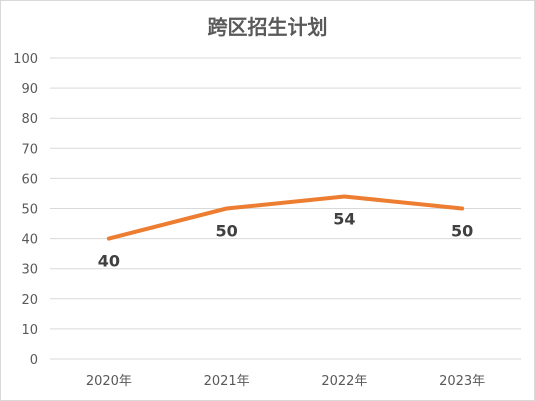 Image resolution: width=535 pixels, height=401 pixels. I want to click on series-line, so click(285, 217).